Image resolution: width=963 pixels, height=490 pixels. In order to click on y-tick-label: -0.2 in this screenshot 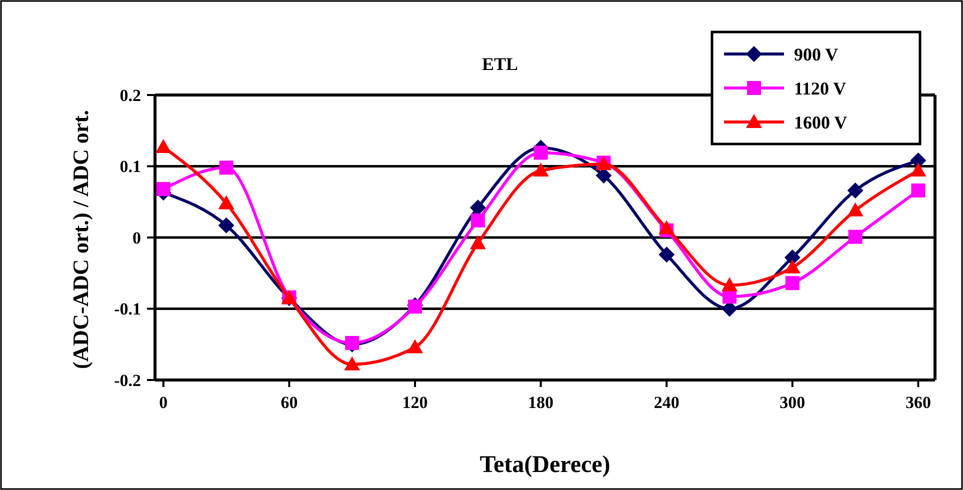, I will do `click(127, 380)`.